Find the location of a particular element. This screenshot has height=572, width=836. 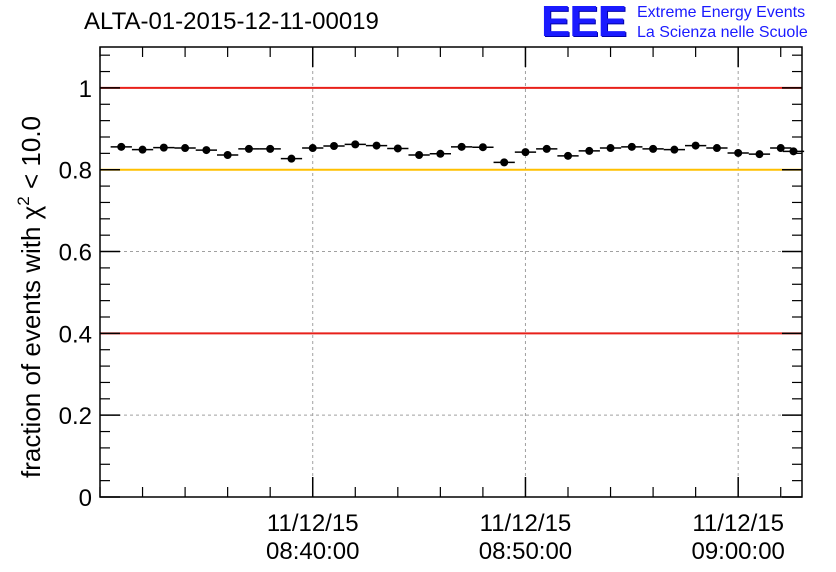

y-axis-label-tail: < 10.0 is located at coordinates (31, 156).